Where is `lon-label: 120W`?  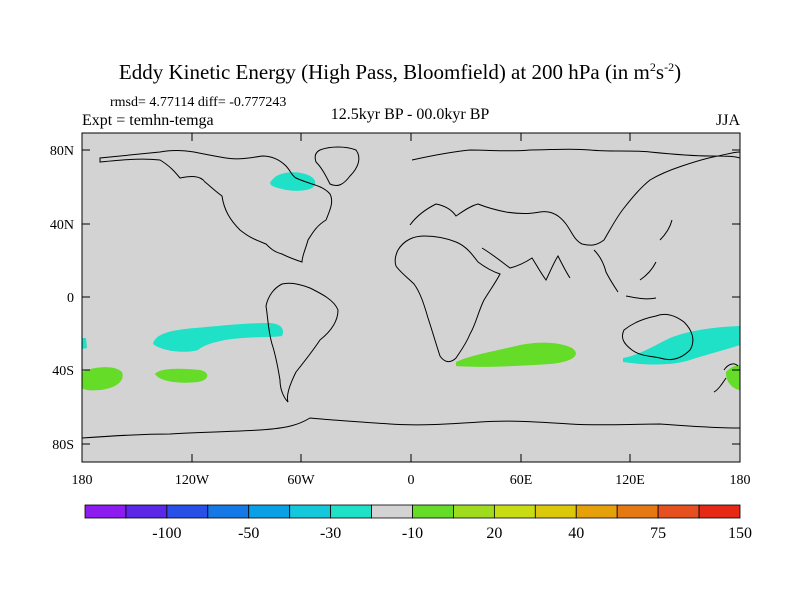
lon-label: 120W is located at coordinates (192, 480).